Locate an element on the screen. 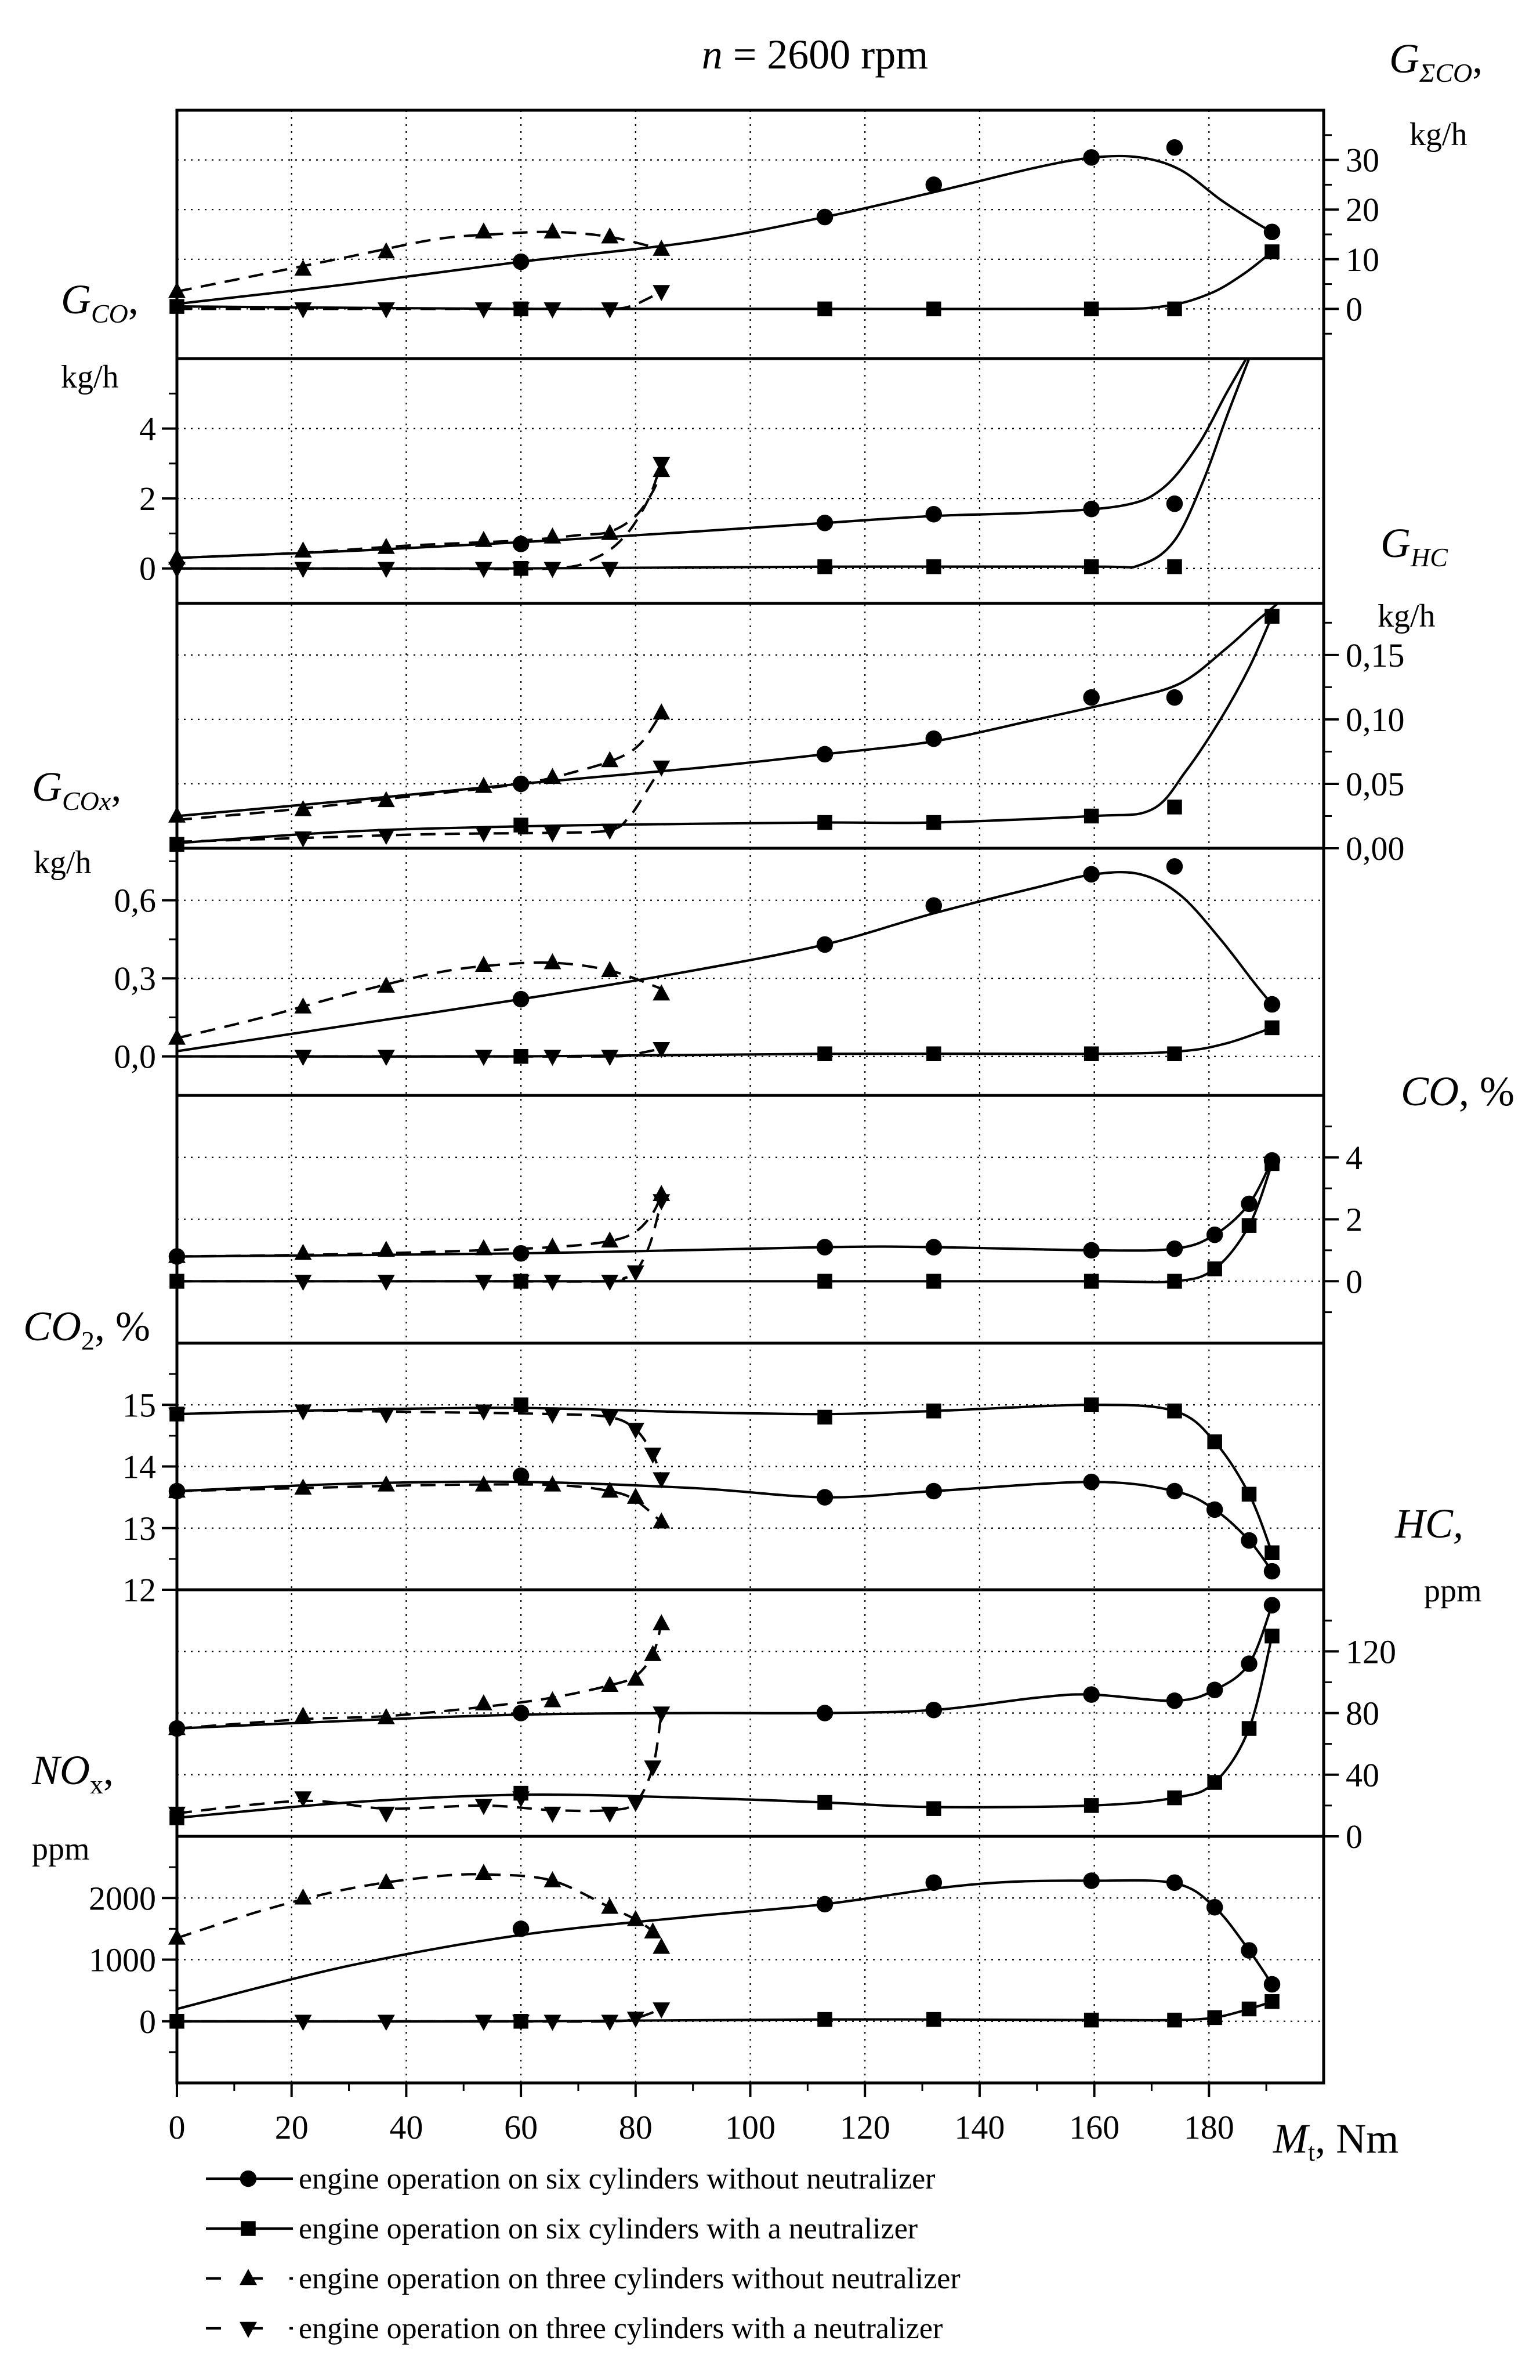 The width and height of the screenshot is (1540, 2380). x-tick-label: 180 is located at coordinates (1209, 2127).